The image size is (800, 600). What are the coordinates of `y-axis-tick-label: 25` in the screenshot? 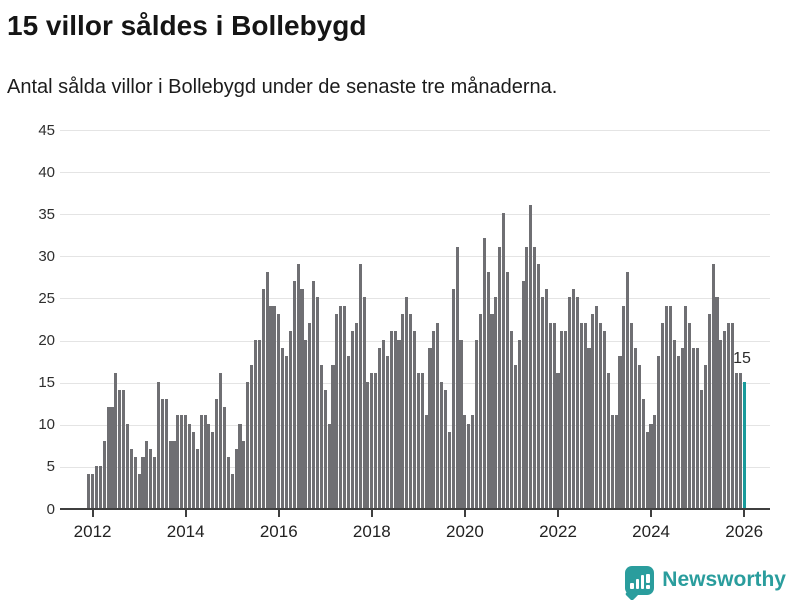 It's located at (46, 298).